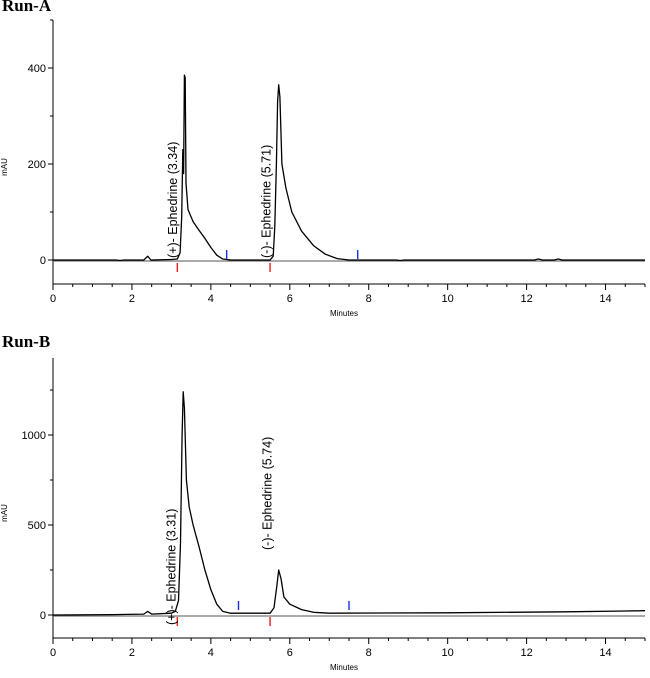 The width and height of the screenshot is (650, 678). What do you see at coordinates (172, 567) in the screenshot?
I see `run-b-peak-label: (+)- Ephedrine (3.31)` at bounding box center [172, 567].